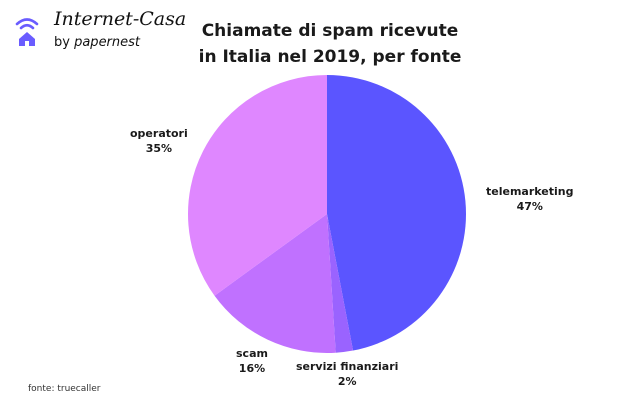 Image resolution: width=640 pixels, height=406 pixels. What do you see at coordinates (275, 283) in the screenshot?
I see `pie-slice-scam` at bounding box center [275, 283].